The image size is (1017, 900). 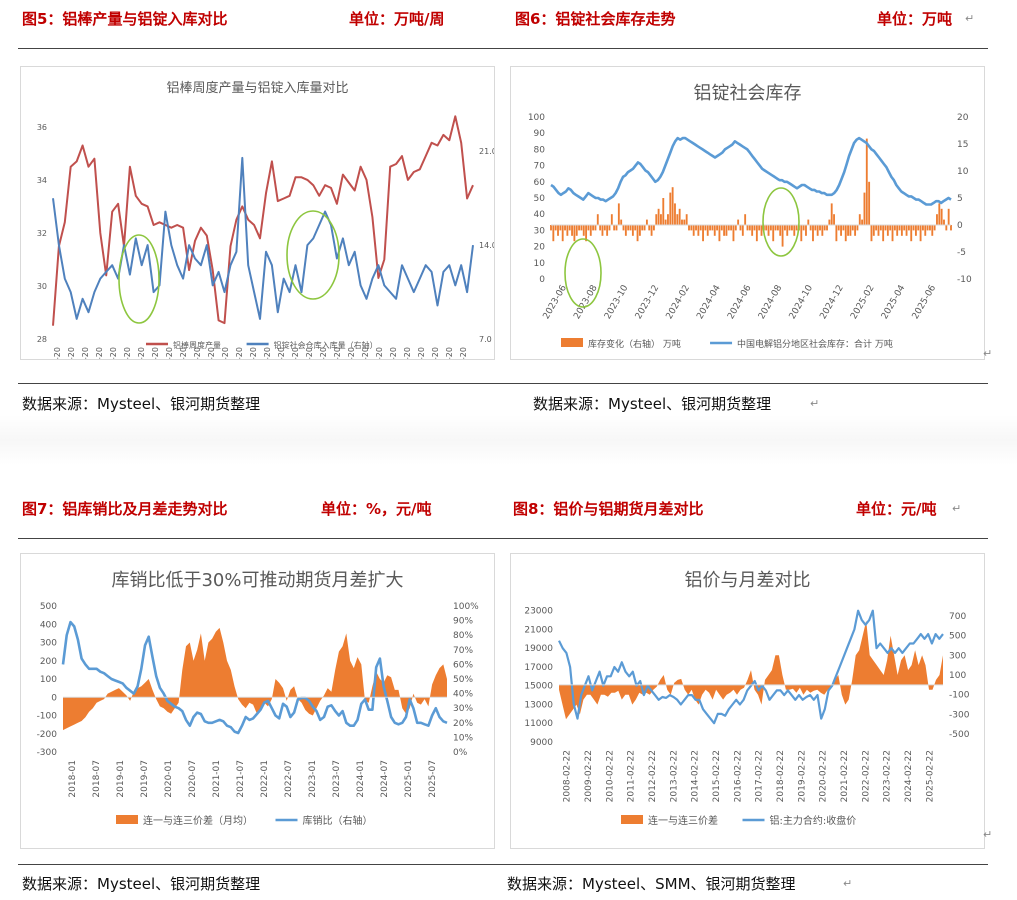 What do you see at coordinates (508, 440) in the screenshot?
I see `page-break-band` at bounding box center [508, 440].